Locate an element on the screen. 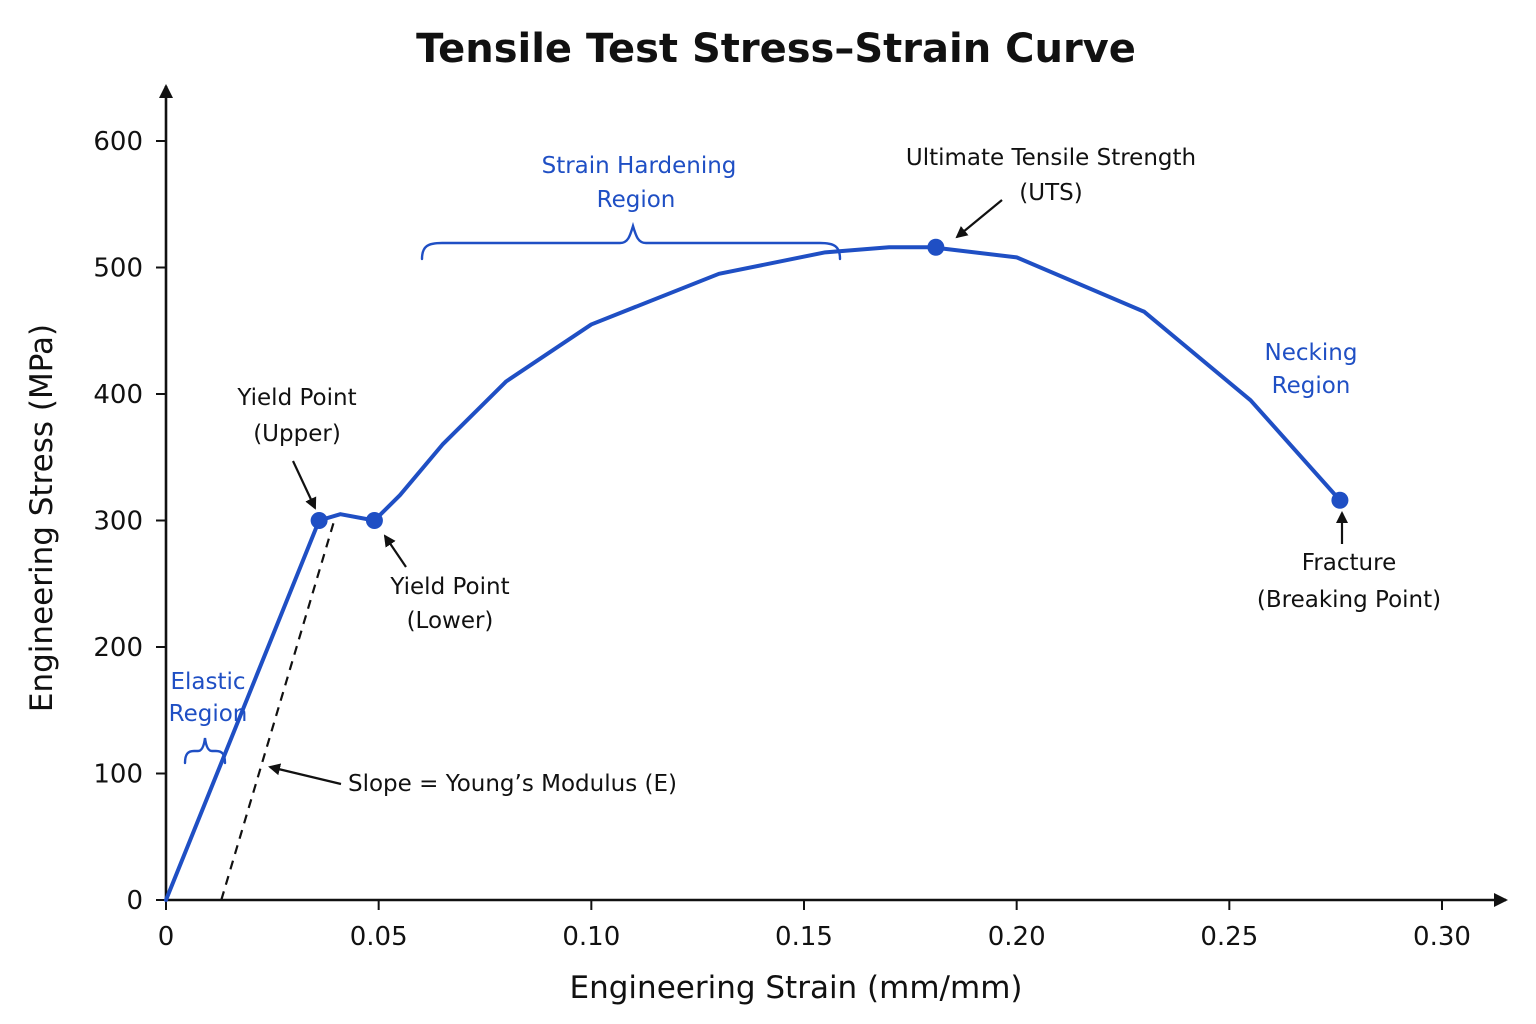 The width and height of the screenshot is (1536, 1024). elastic-label-line2: Region is located at coordinates (208, 714).